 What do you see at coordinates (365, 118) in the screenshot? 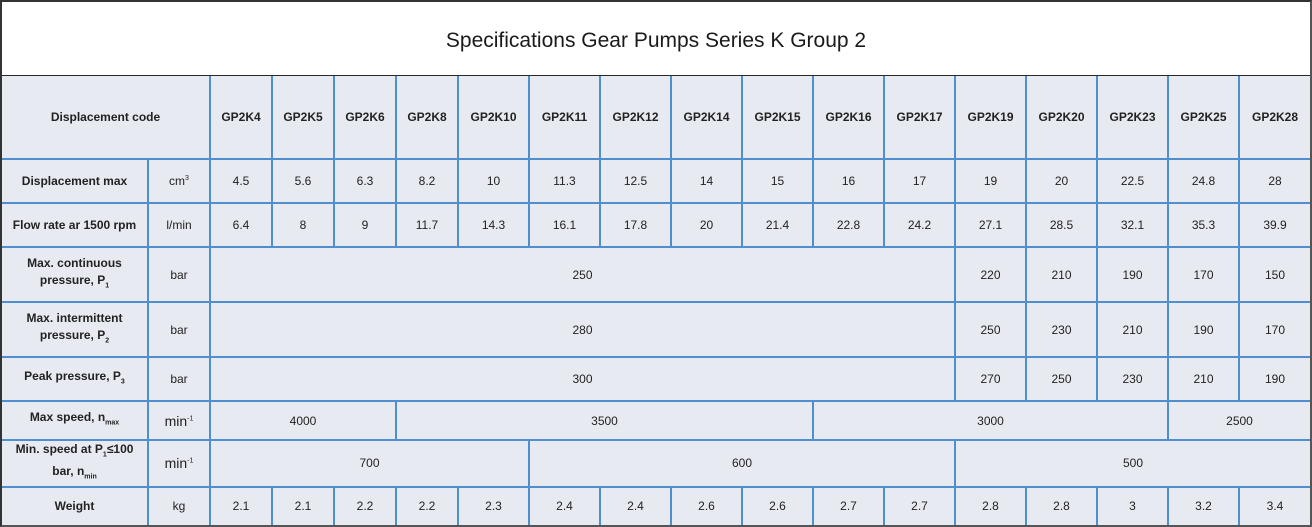
I see `model-header: GP2K6` at bounding box center [365, 118].